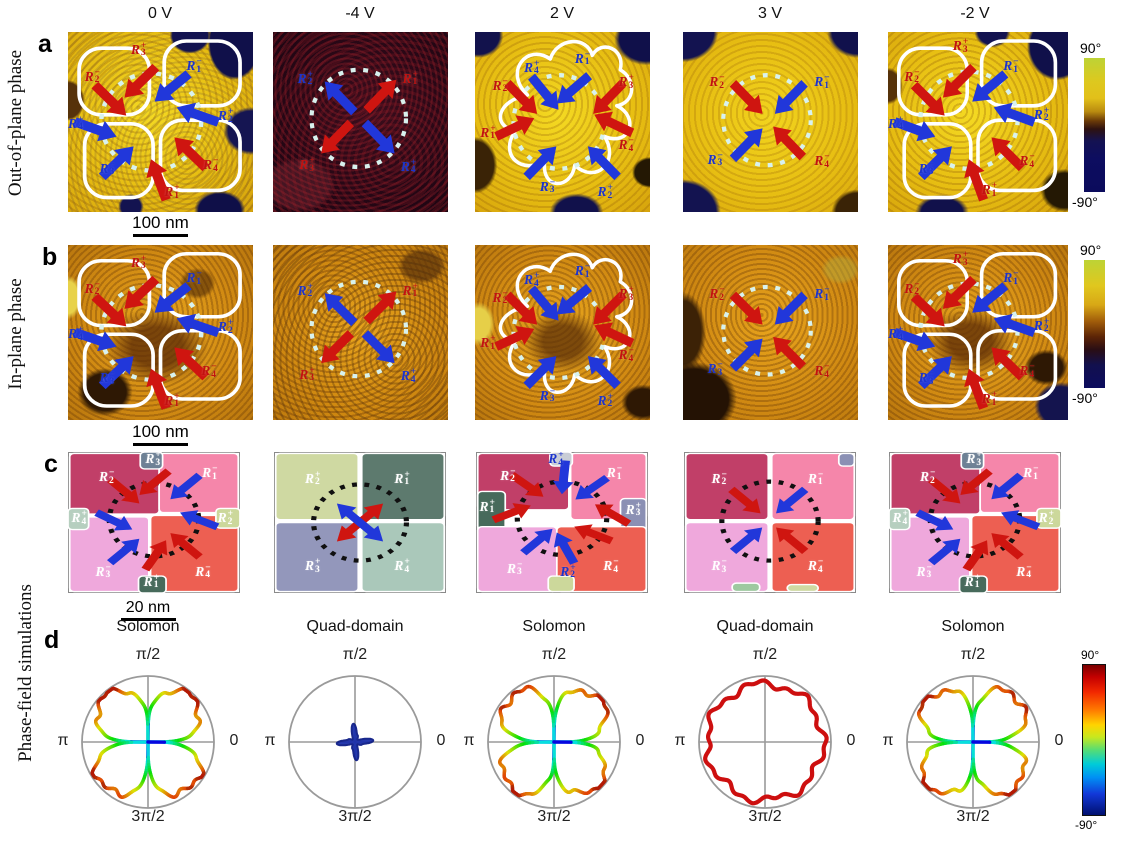 This screenshot has width=1127, height=849. What do you see at coordinates (1094, 125) in the screenshot?
I see `colorbar-oop` at bounding box center [1094, 125].